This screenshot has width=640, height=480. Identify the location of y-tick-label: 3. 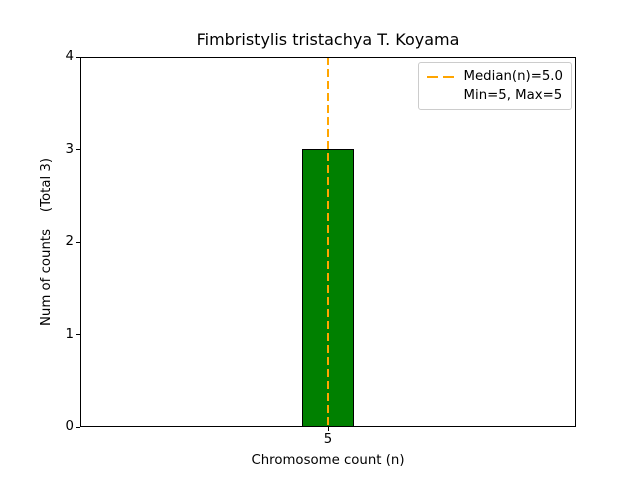
(69, 149).